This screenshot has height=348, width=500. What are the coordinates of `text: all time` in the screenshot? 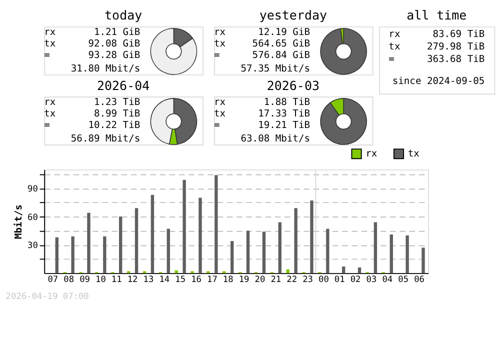 It's located at (436, 15).